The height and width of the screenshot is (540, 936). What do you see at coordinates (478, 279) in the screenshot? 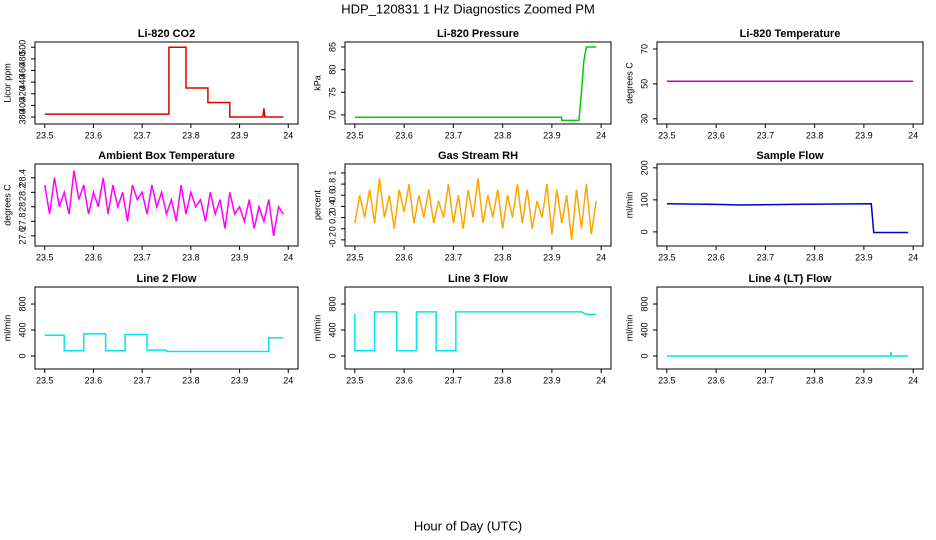
I see `panel-title: Line 3 Flow` at bounding box center [478, 279].